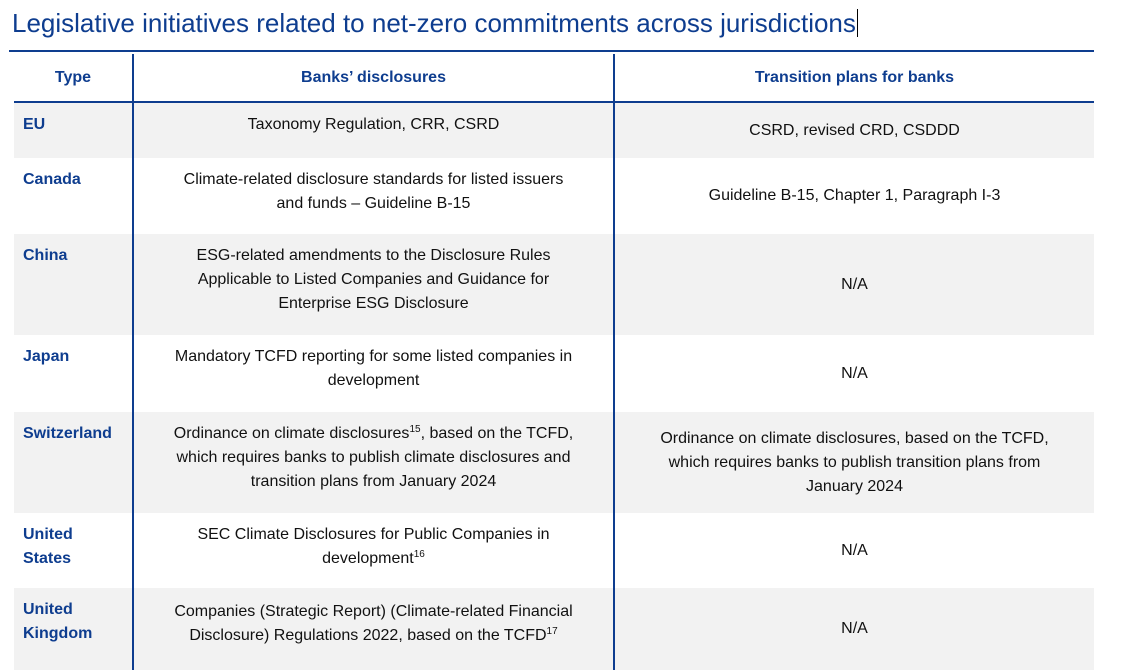  Describe the element at coordinates (52, 179) in the screenshot. I see `row-type-label: Canada` at that location.